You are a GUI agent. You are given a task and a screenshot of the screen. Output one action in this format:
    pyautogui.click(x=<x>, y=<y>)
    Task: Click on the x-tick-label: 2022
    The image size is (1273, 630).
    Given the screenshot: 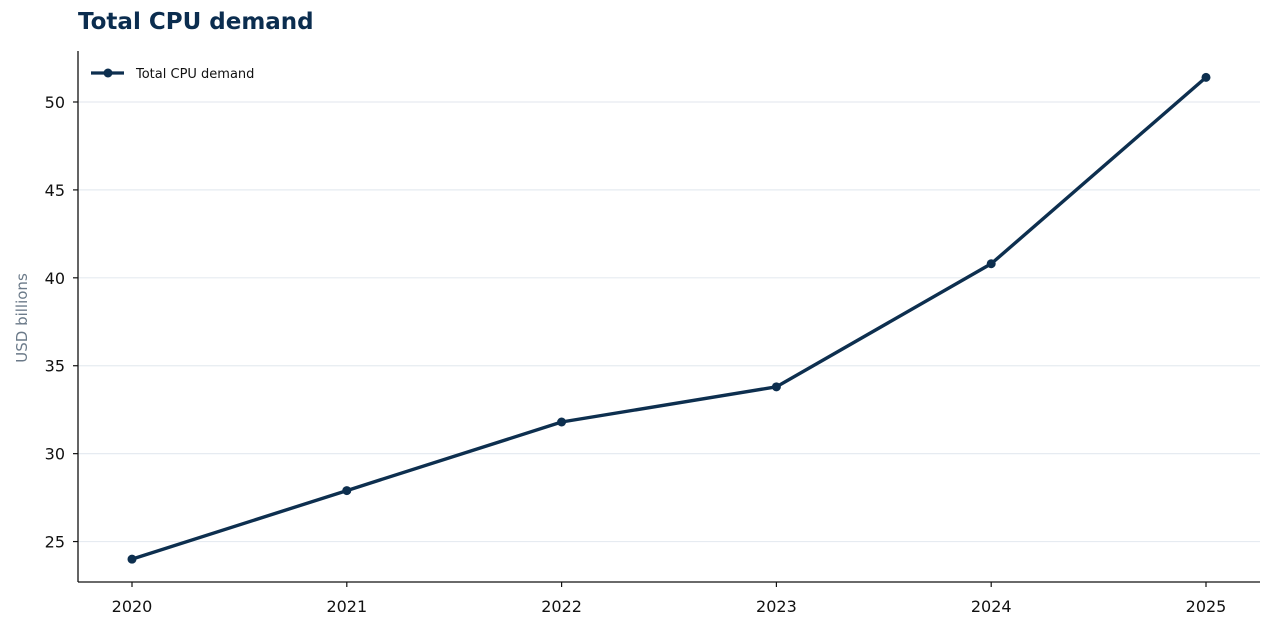 What is the action you would take?
    pyautogui.click(x=561, y=606)
    